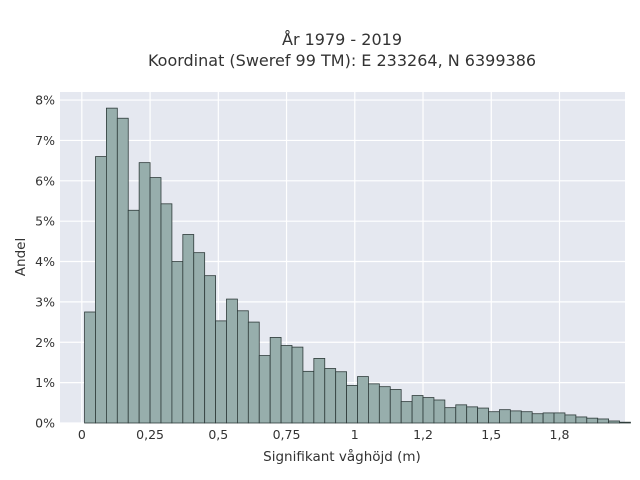  Describe the element at coordinates (287, 434) in the screenshot. I see `x-tick-label: 0,75` at that location.